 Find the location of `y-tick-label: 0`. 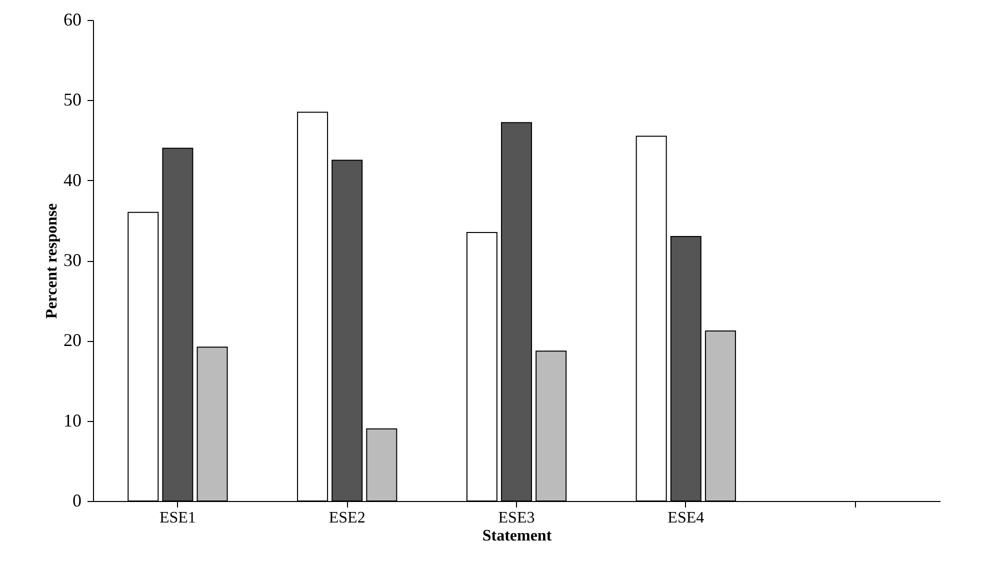

y-tick-label: 0 is located at coordinates (77, 500).